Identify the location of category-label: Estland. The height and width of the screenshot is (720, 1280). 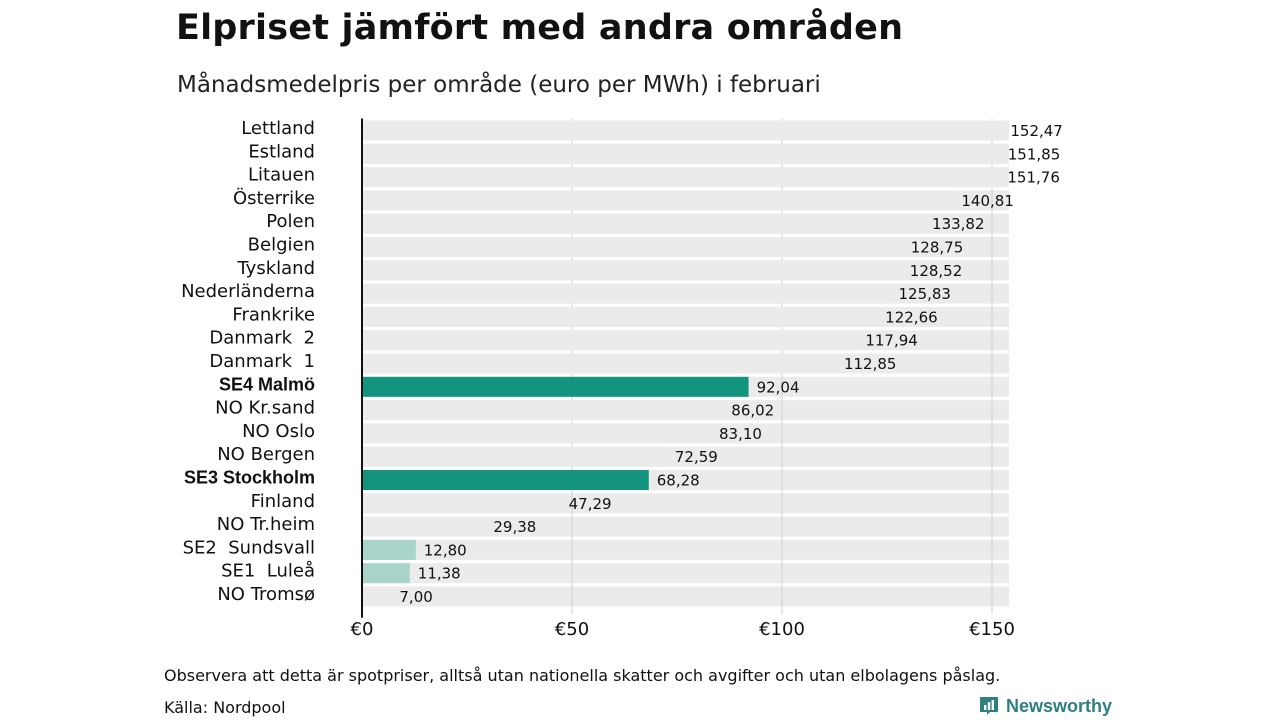
(281, 151).